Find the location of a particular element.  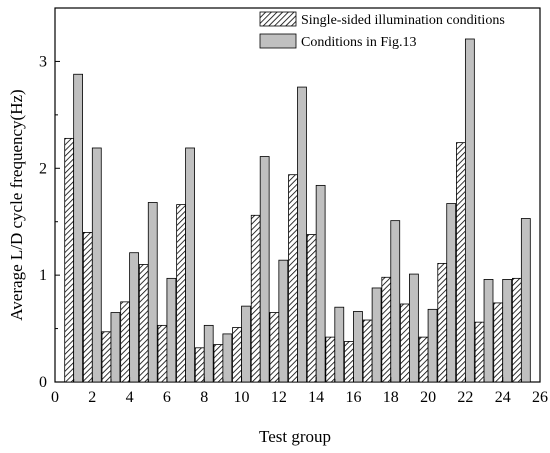

y-tick-label: 0 is located at coordinates (43, 382).